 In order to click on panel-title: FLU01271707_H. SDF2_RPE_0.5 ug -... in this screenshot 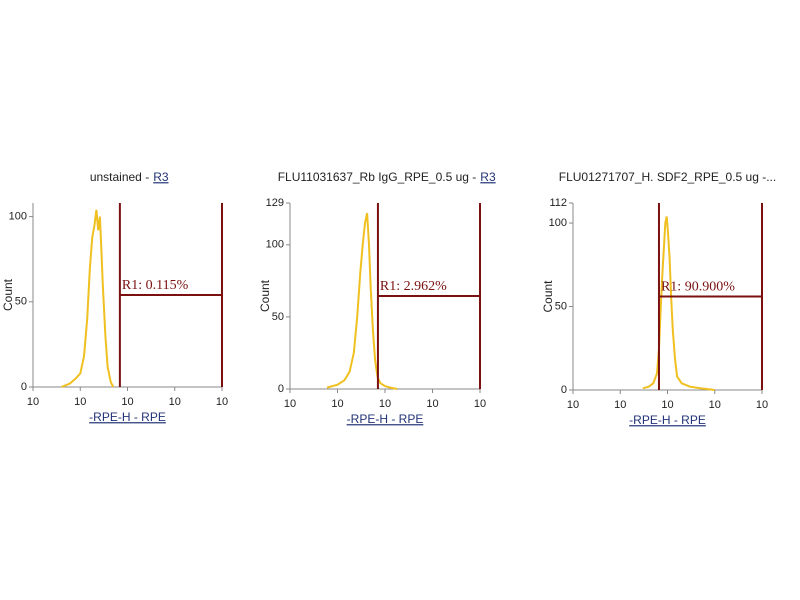, I will do `click(667, 177)`.